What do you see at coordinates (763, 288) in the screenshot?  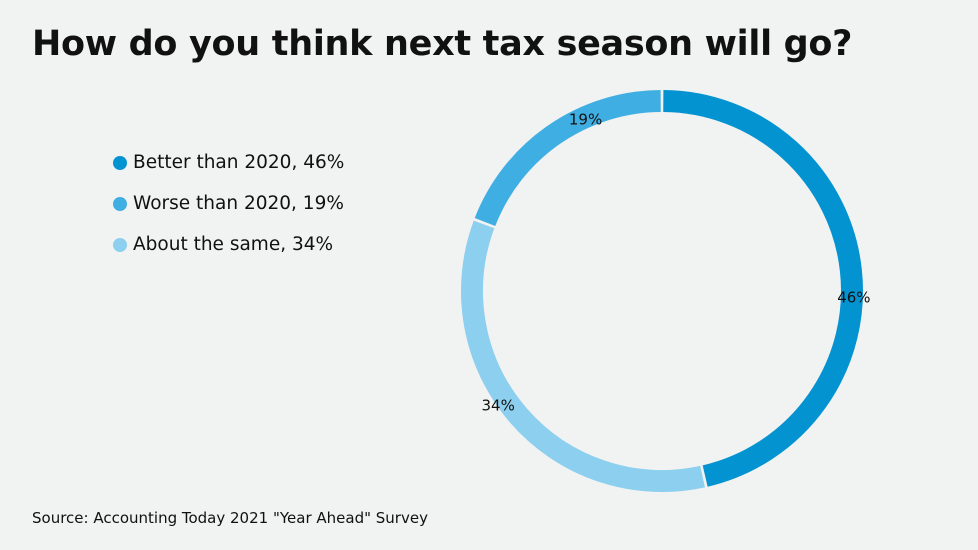 I see `donut-segment-better` at bounding box center [763, 288].